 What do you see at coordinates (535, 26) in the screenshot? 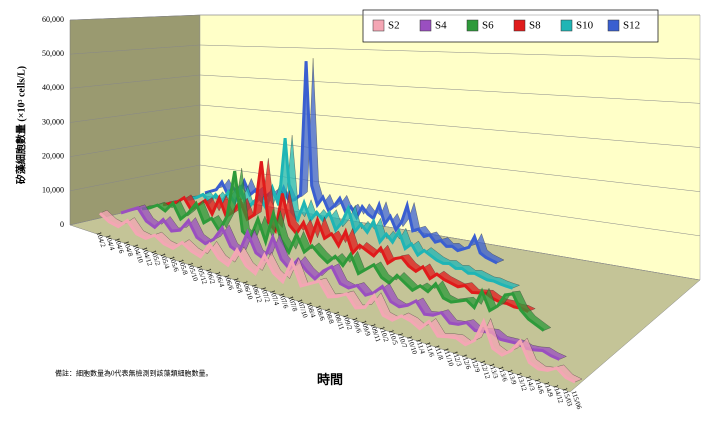
I see `legend-label: S8` at bounding box center [535, 26].